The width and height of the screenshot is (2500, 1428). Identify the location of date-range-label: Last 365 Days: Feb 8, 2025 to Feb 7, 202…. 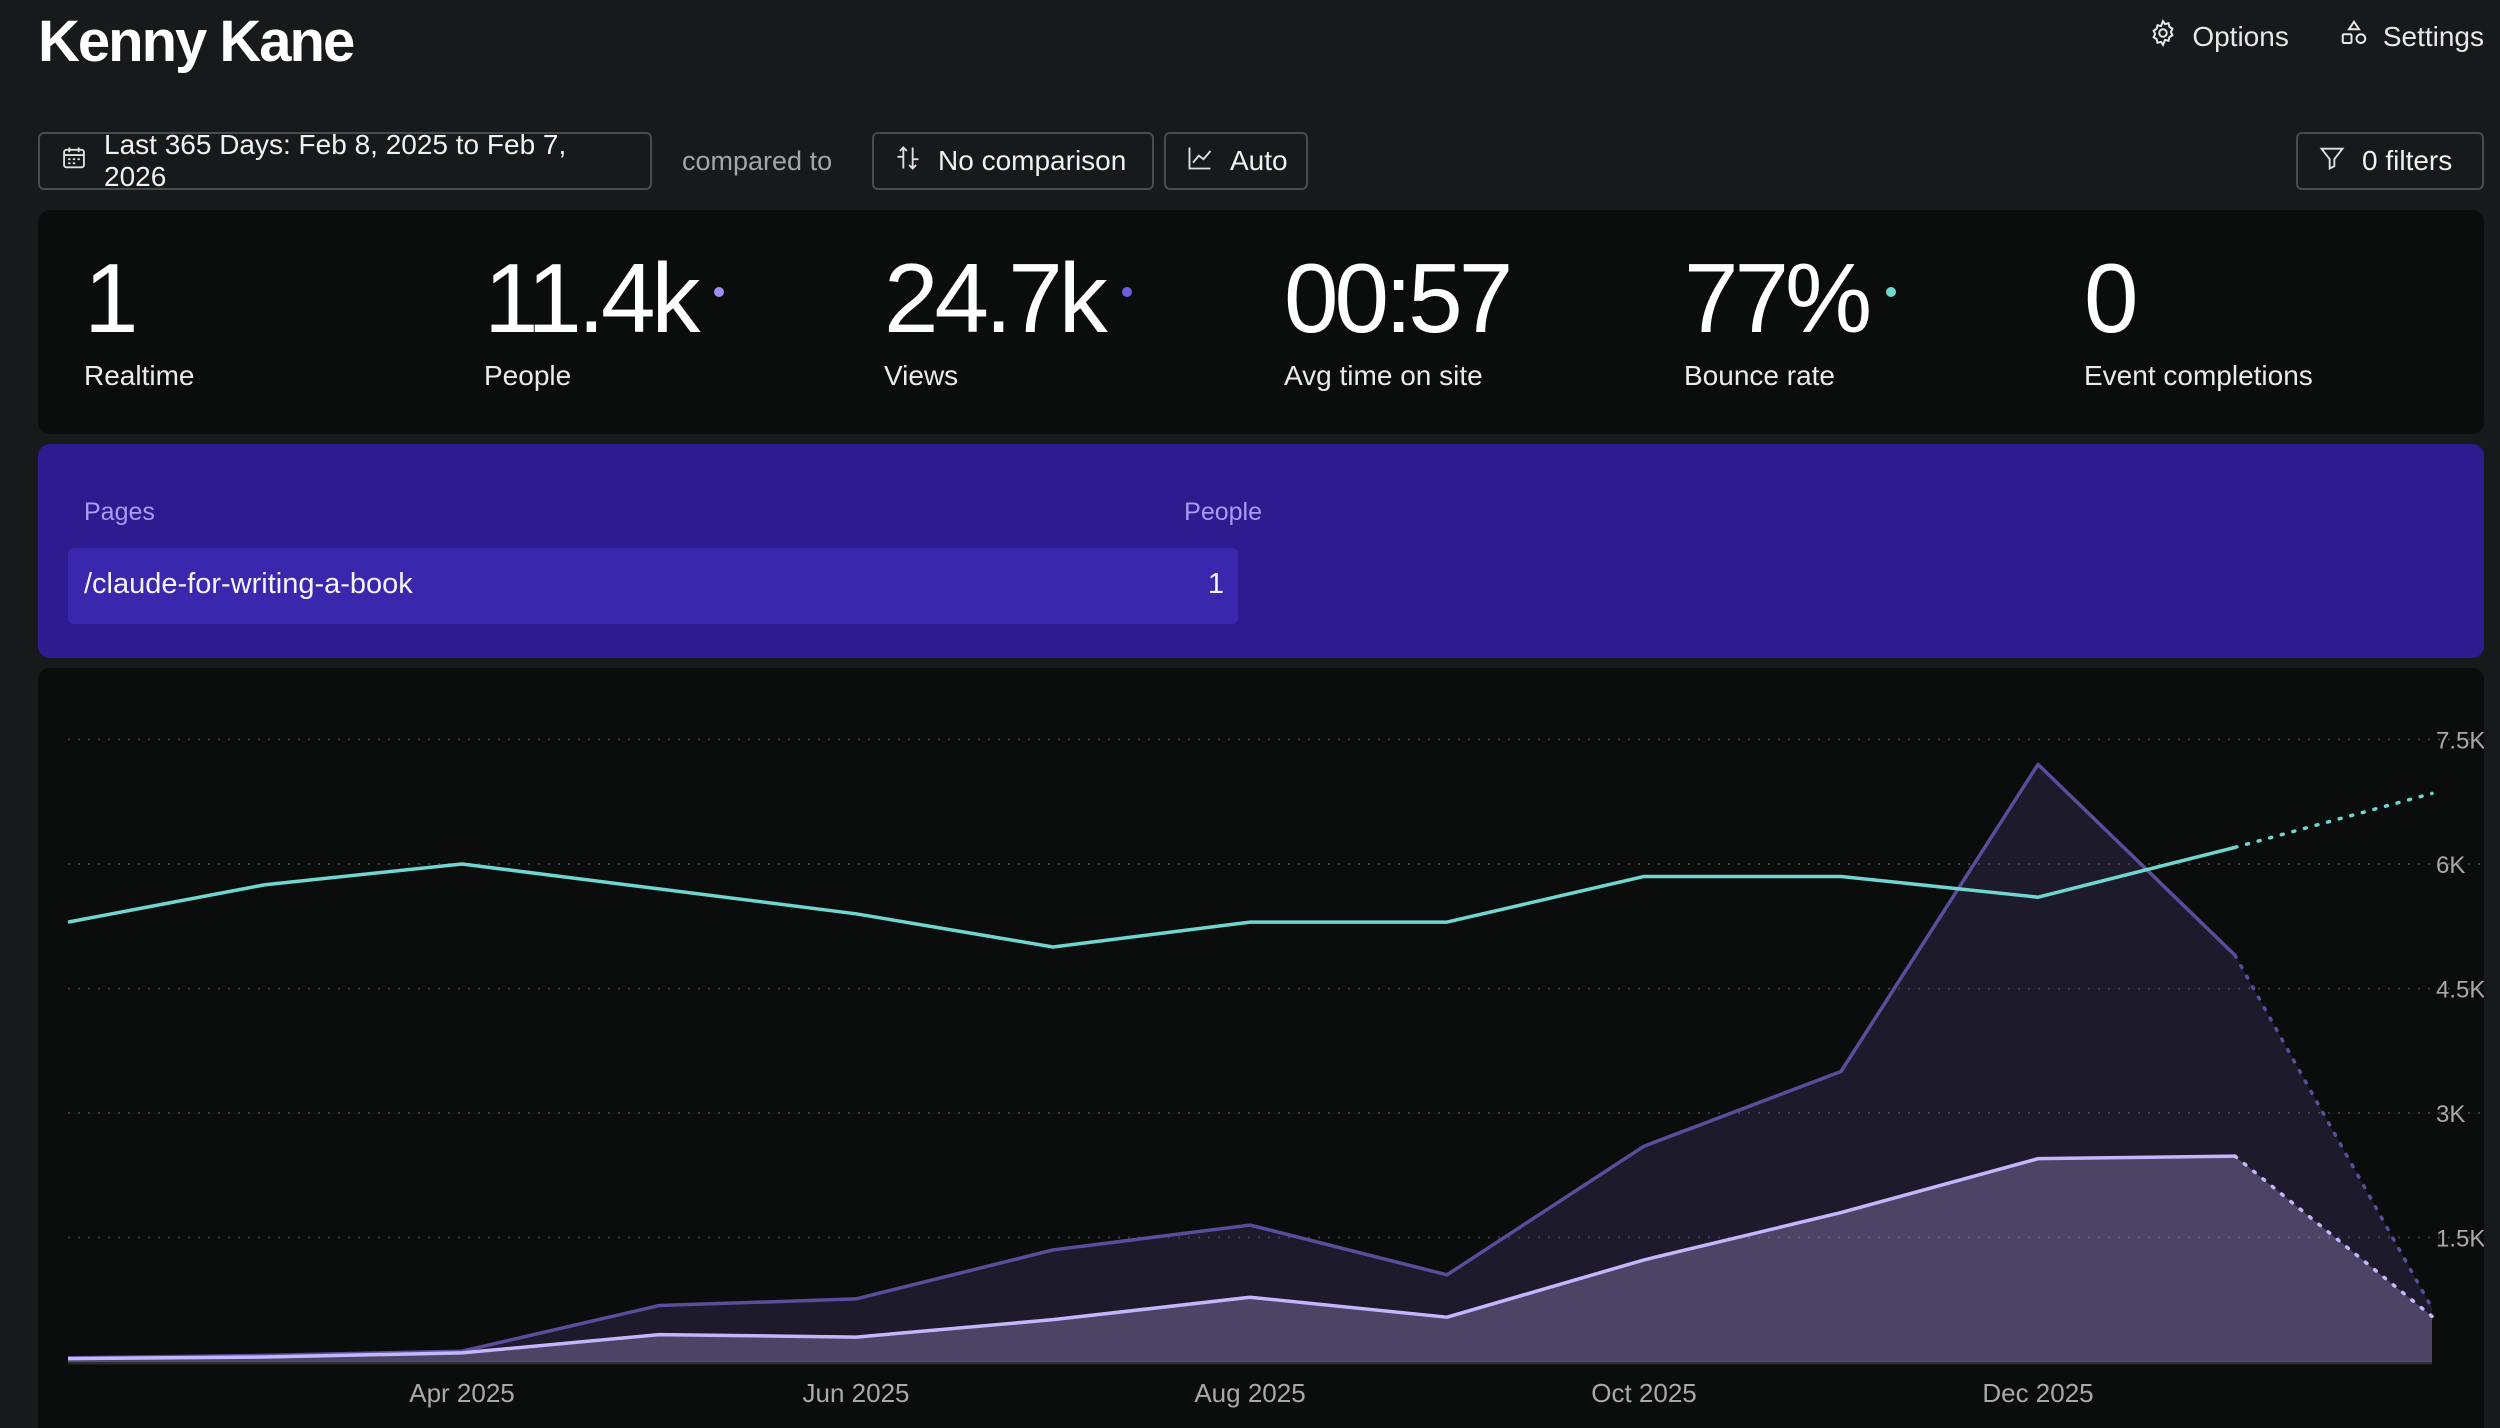
(335, 160).